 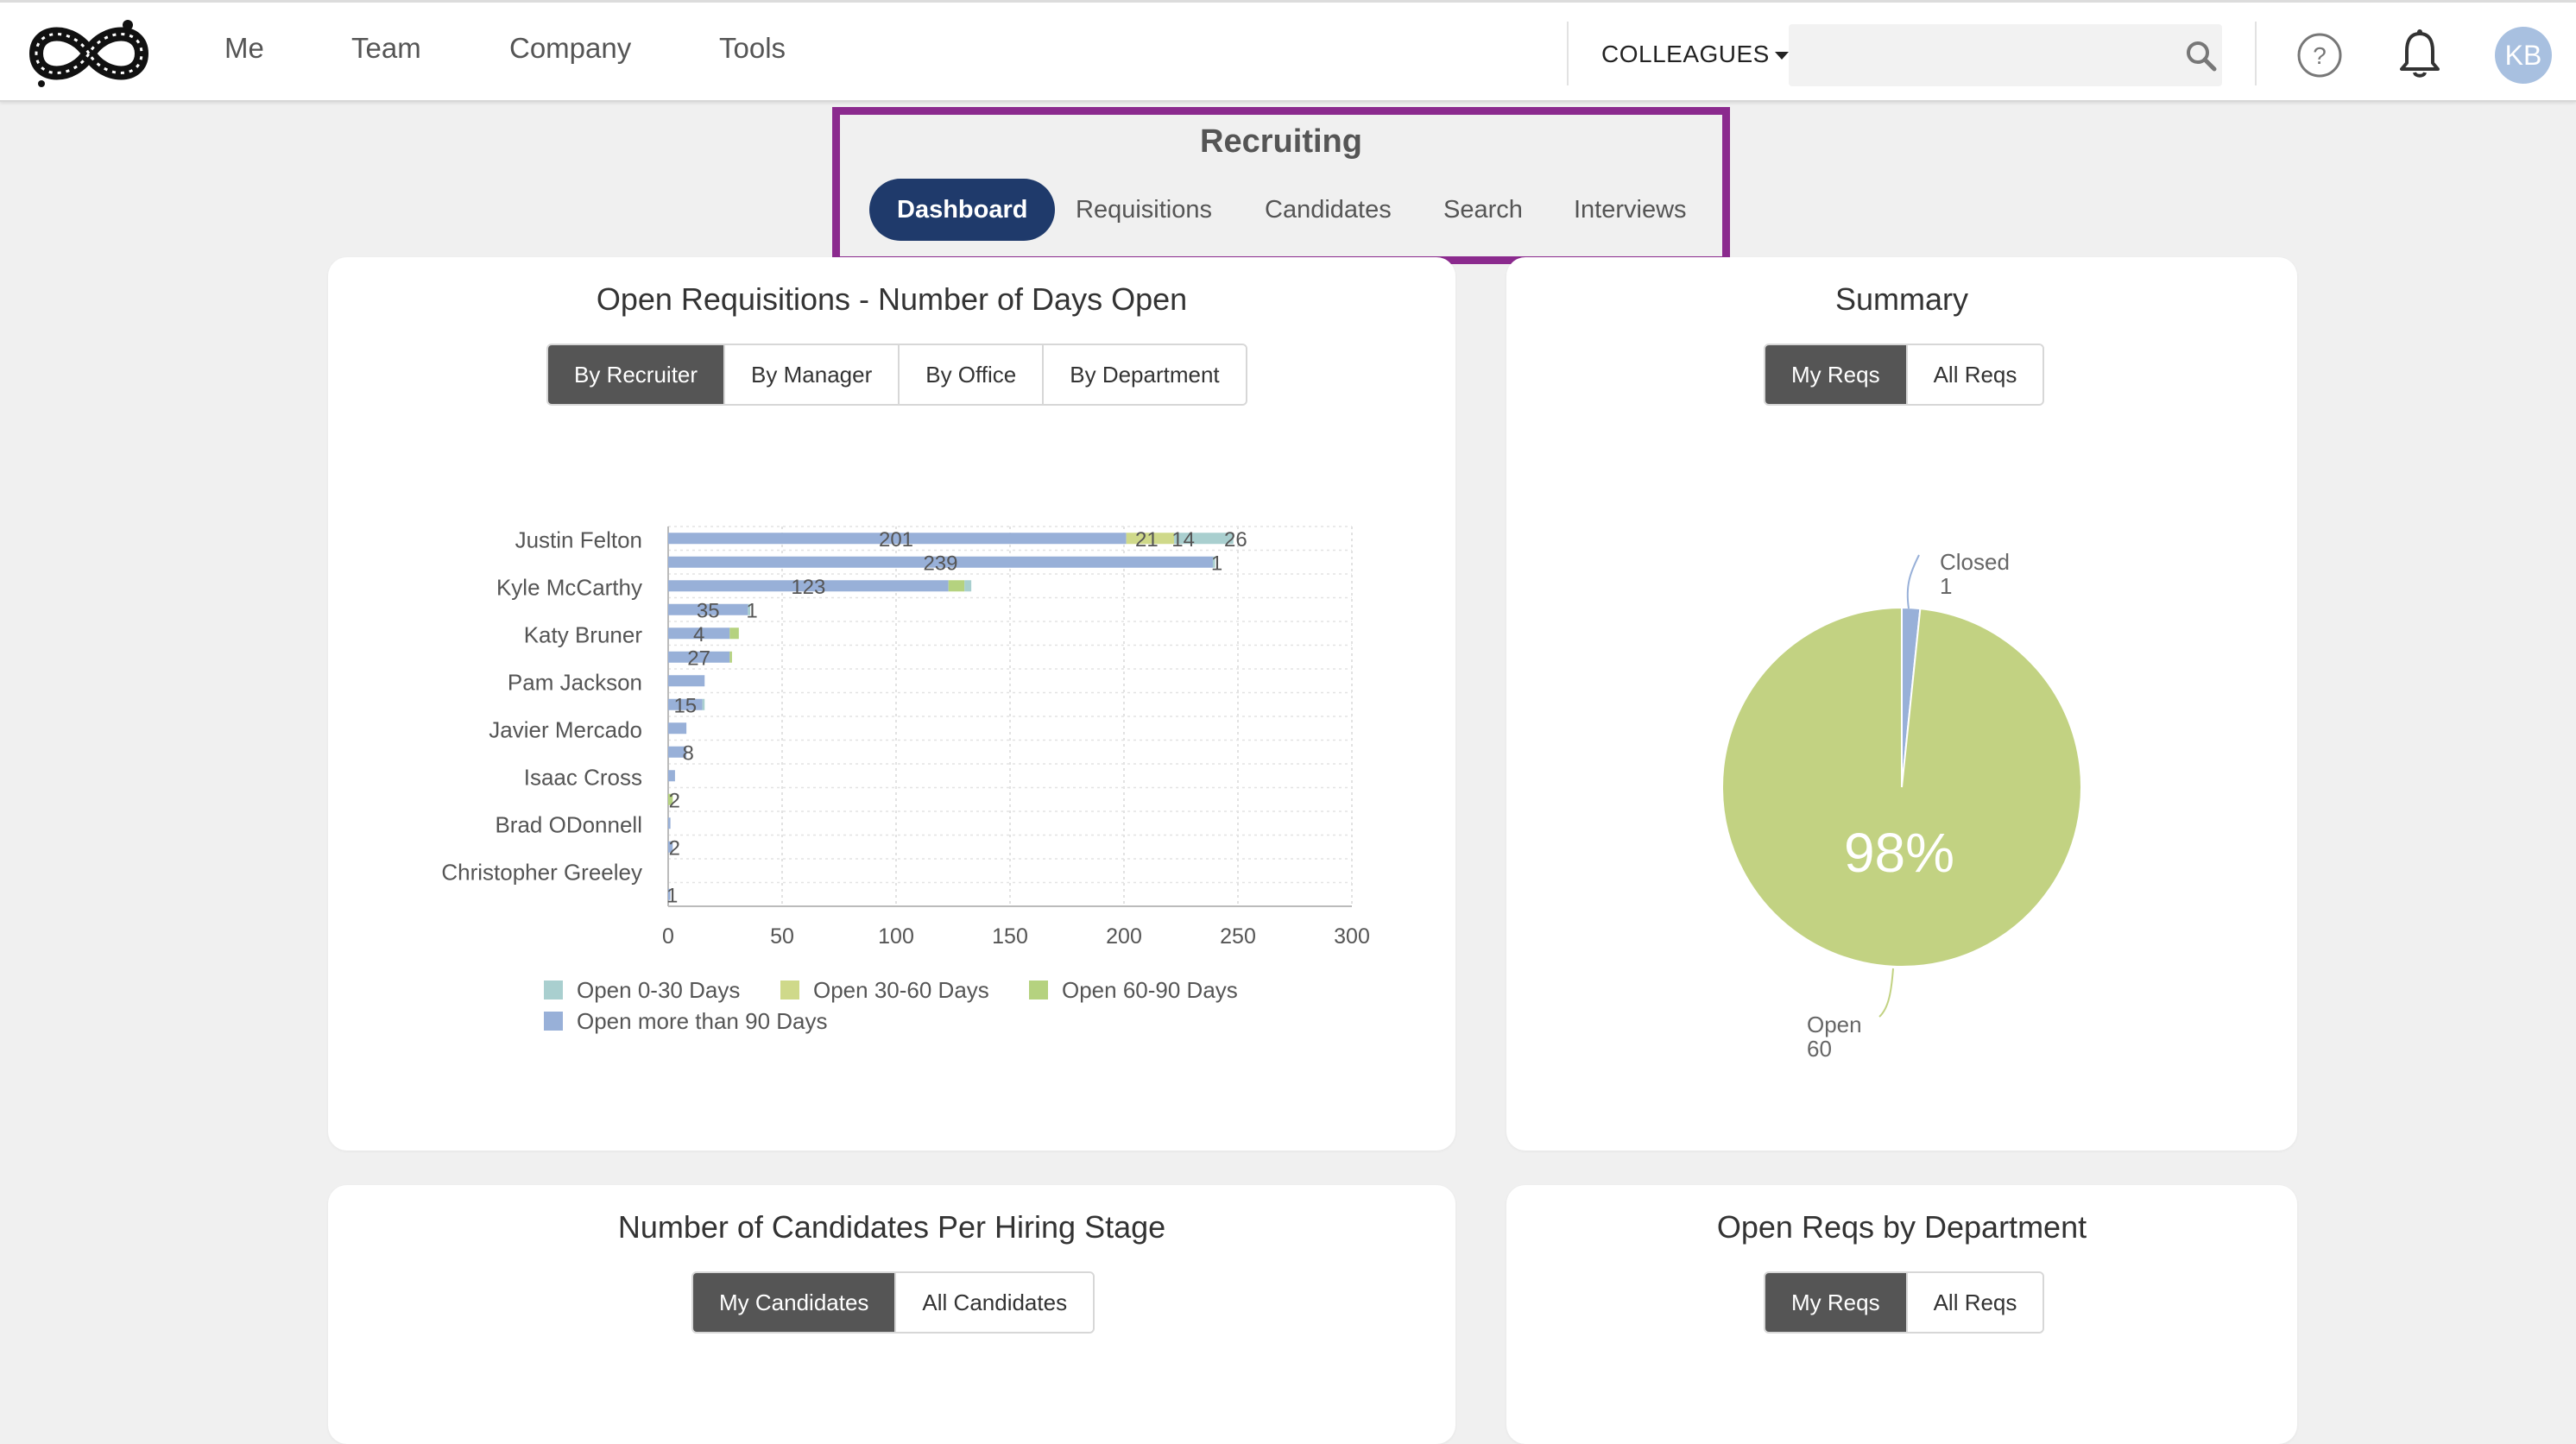 What do you see at coordinates (685, 705) in the screenshot?
I see `bar-data-label: 15` at bounding box center [685, 705].